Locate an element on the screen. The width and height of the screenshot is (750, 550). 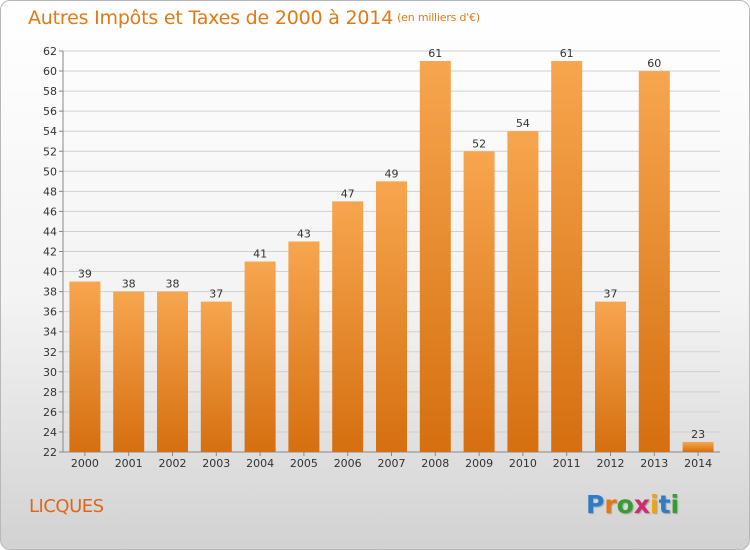
y-tick-label: 30 is located at coordinates (50, 372).